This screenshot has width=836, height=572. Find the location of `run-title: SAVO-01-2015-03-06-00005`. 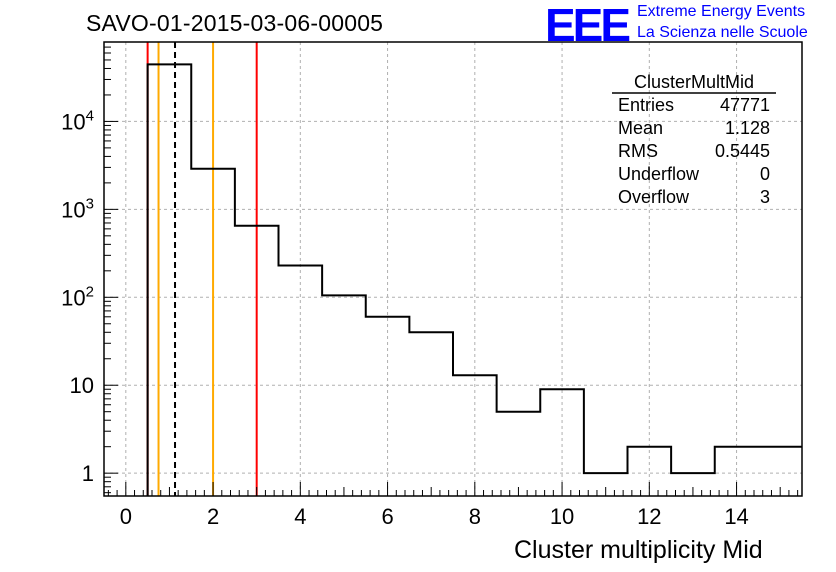

run-title: SAVO-01-2015-03-06-00005 is located at coordinates (235, 23).